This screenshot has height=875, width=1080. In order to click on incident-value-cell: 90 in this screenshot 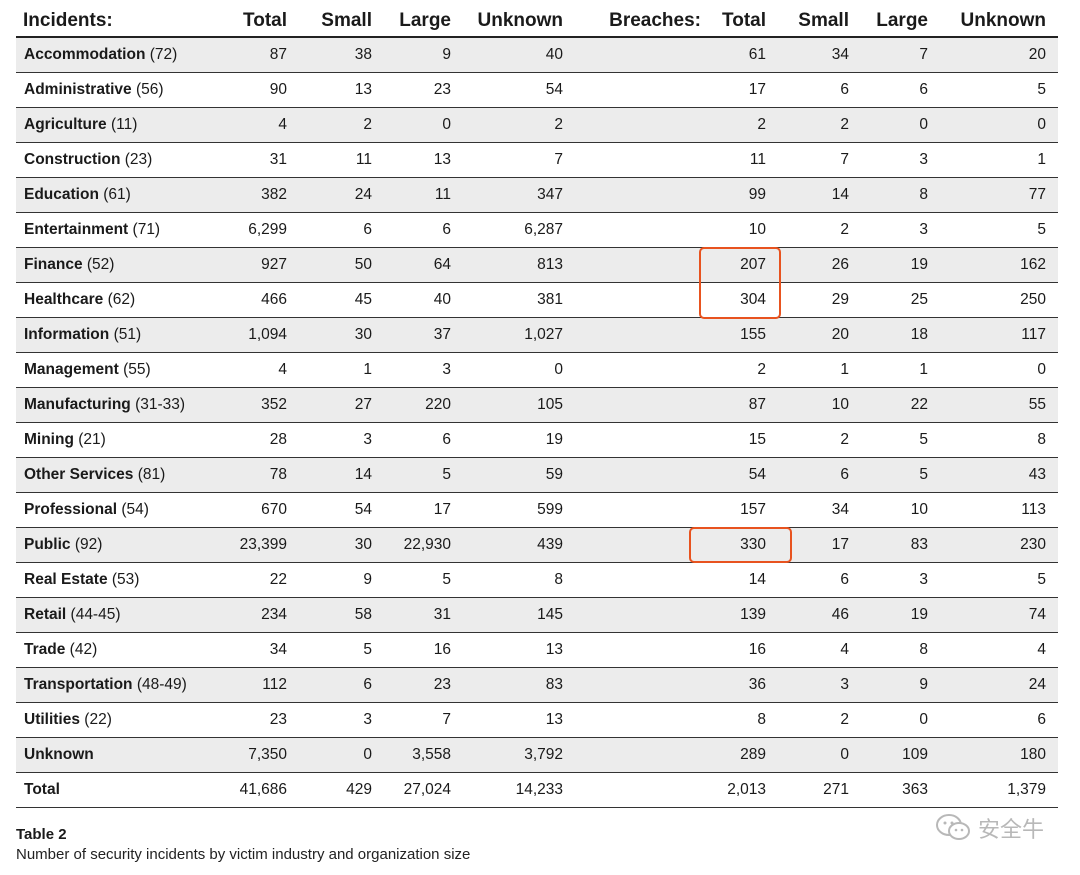, I will do `click(278, 89)`.